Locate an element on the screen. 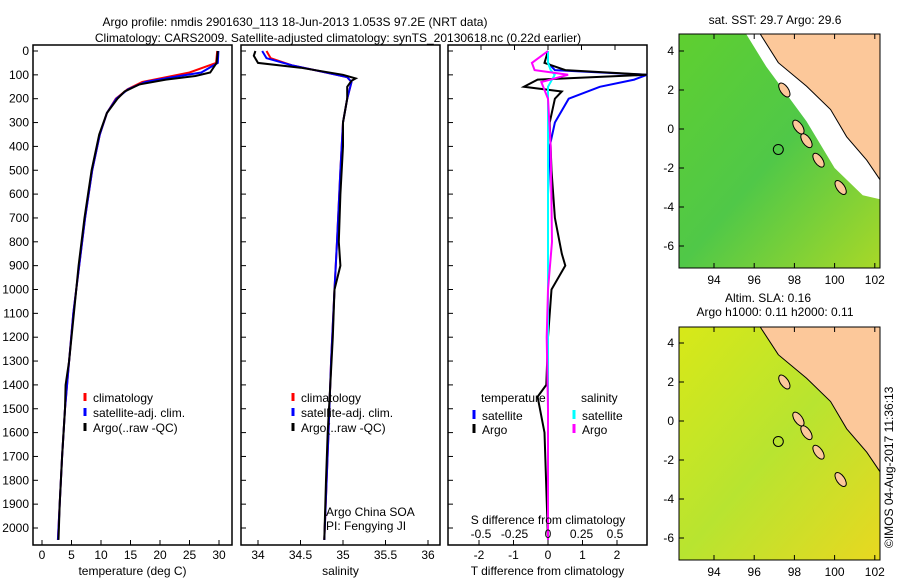 The image size is (900, 580). credit-text: ©IMOS 04-Aug-2017 11:36:13 is located at coordinates (889, 467).